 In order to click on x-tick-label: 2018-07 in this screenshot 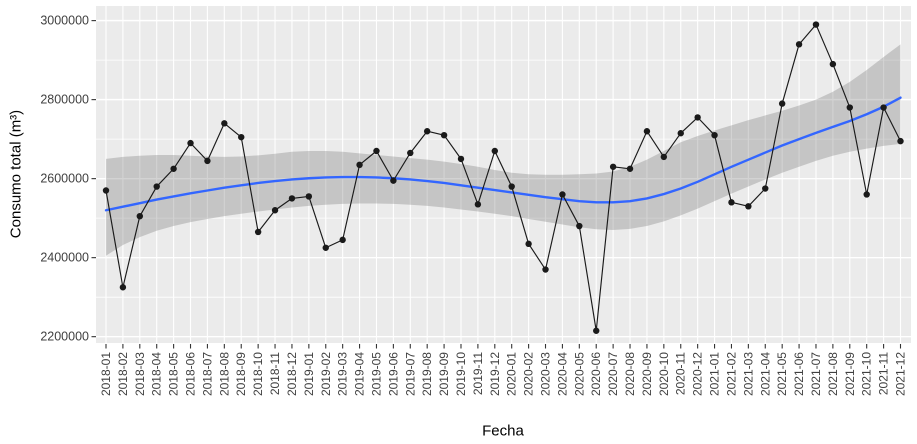, I will do `click(207, 374)`.